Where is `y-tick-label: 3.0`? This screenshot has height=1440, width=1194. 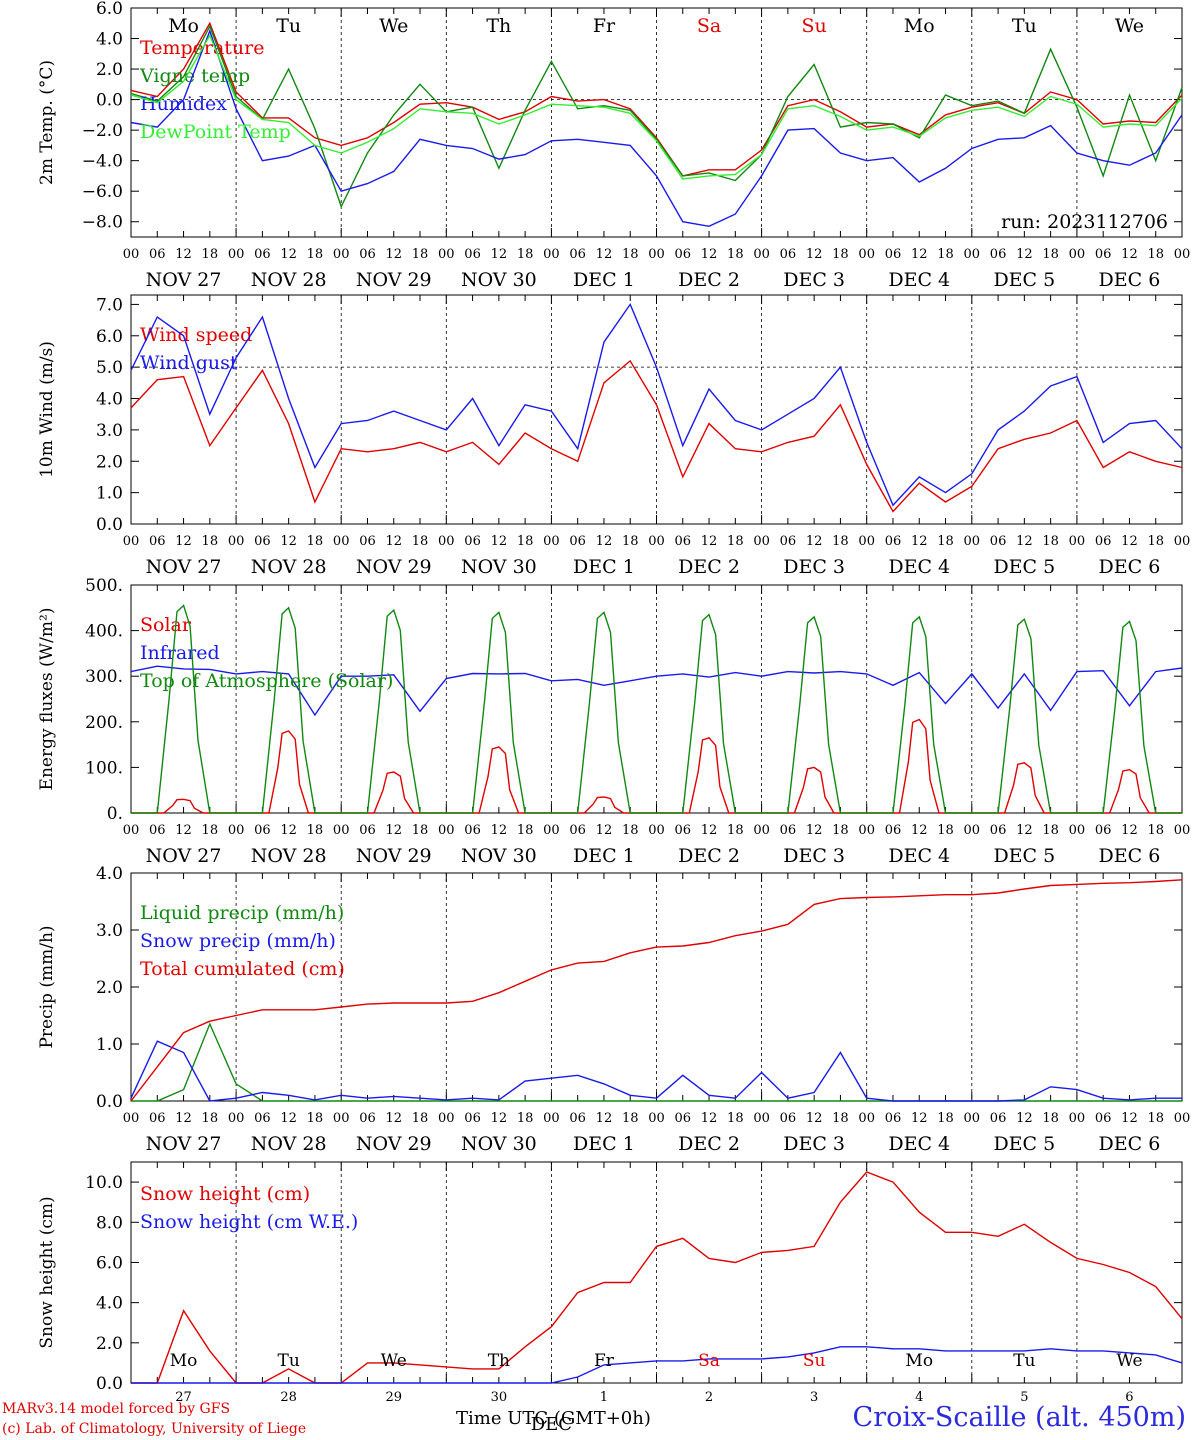
y-tick-label: 3.0 is located at coordinates (109, 431).